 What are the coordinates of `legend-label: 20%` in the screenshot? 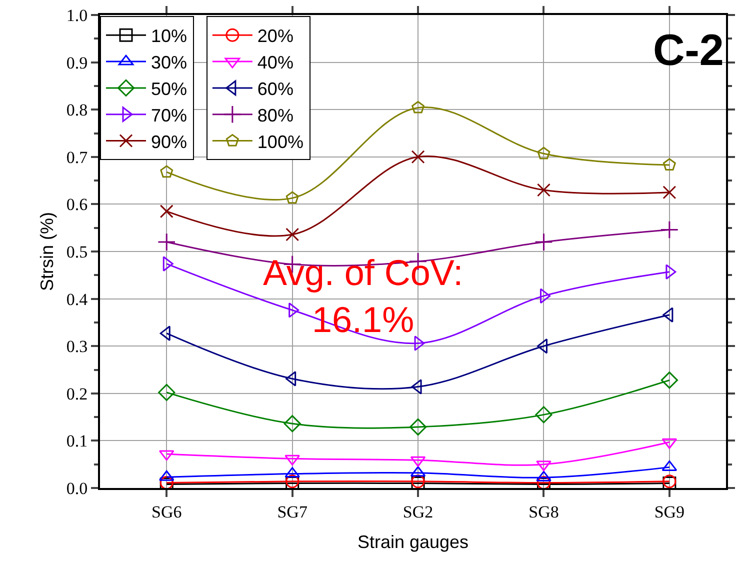 It's located at (275, 36).